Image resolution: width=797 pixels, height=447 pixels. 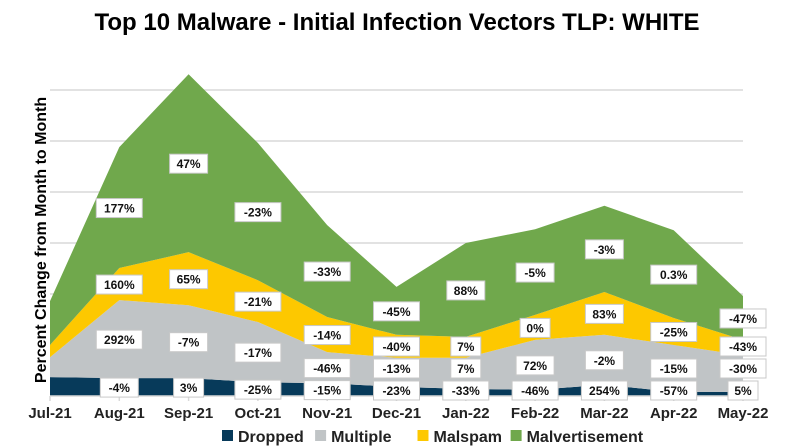 I want to click on data-label-text: 65%, so click(x=189, y=280).